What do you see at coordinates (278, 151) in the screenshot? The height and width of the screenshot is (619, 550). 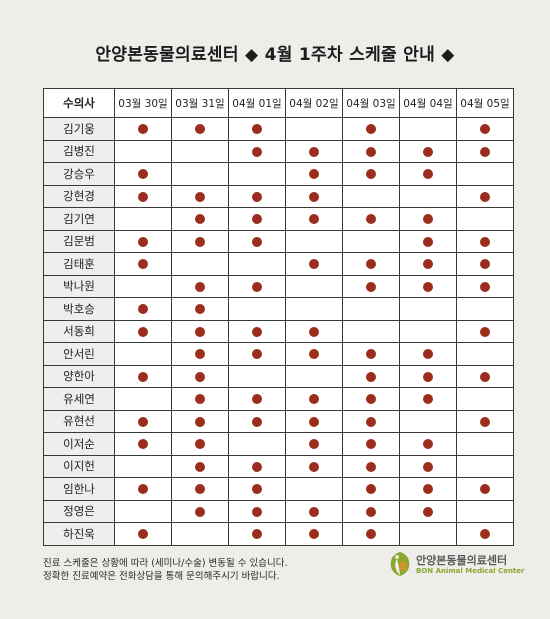 I see `table-row: 김병진` at bounding box center [278, 151].